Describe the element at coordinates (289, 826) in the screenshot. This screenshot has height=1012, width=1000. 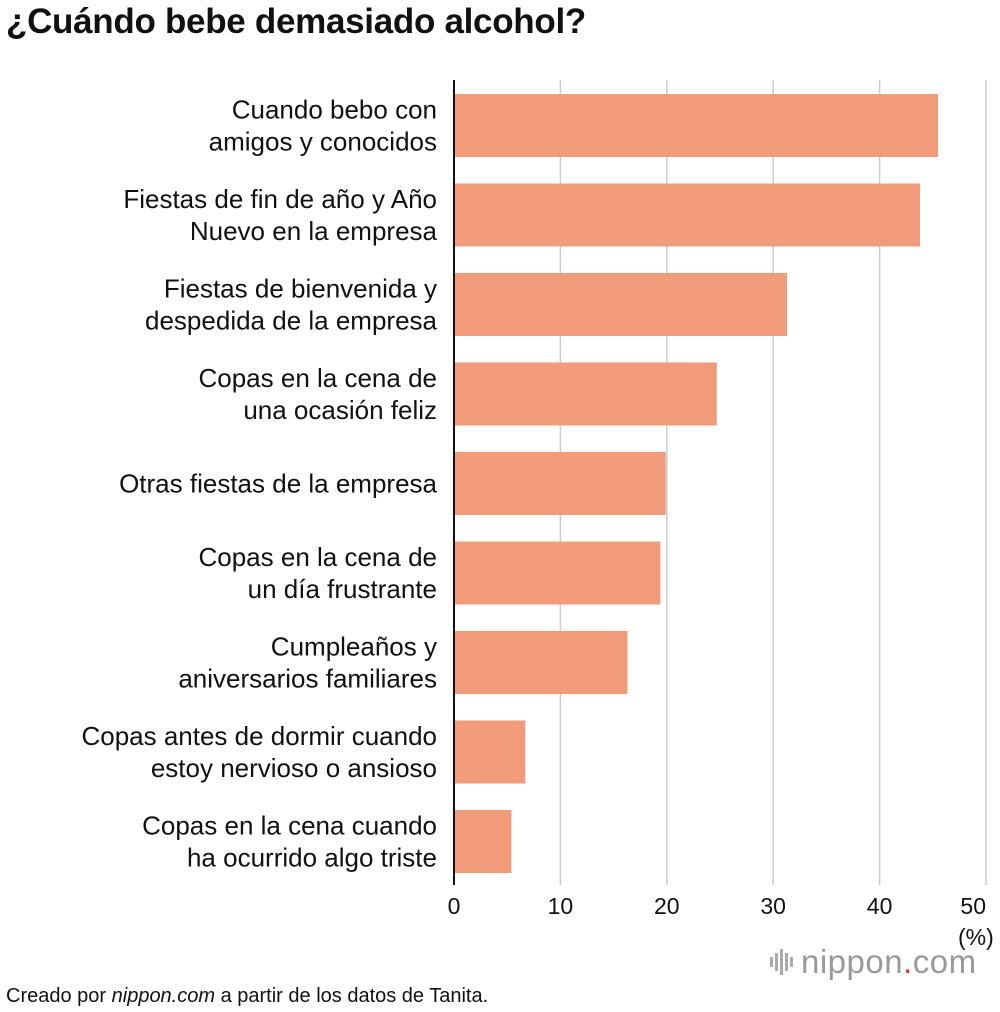
I see `category-label: Copas en la cena cuando` at that location.